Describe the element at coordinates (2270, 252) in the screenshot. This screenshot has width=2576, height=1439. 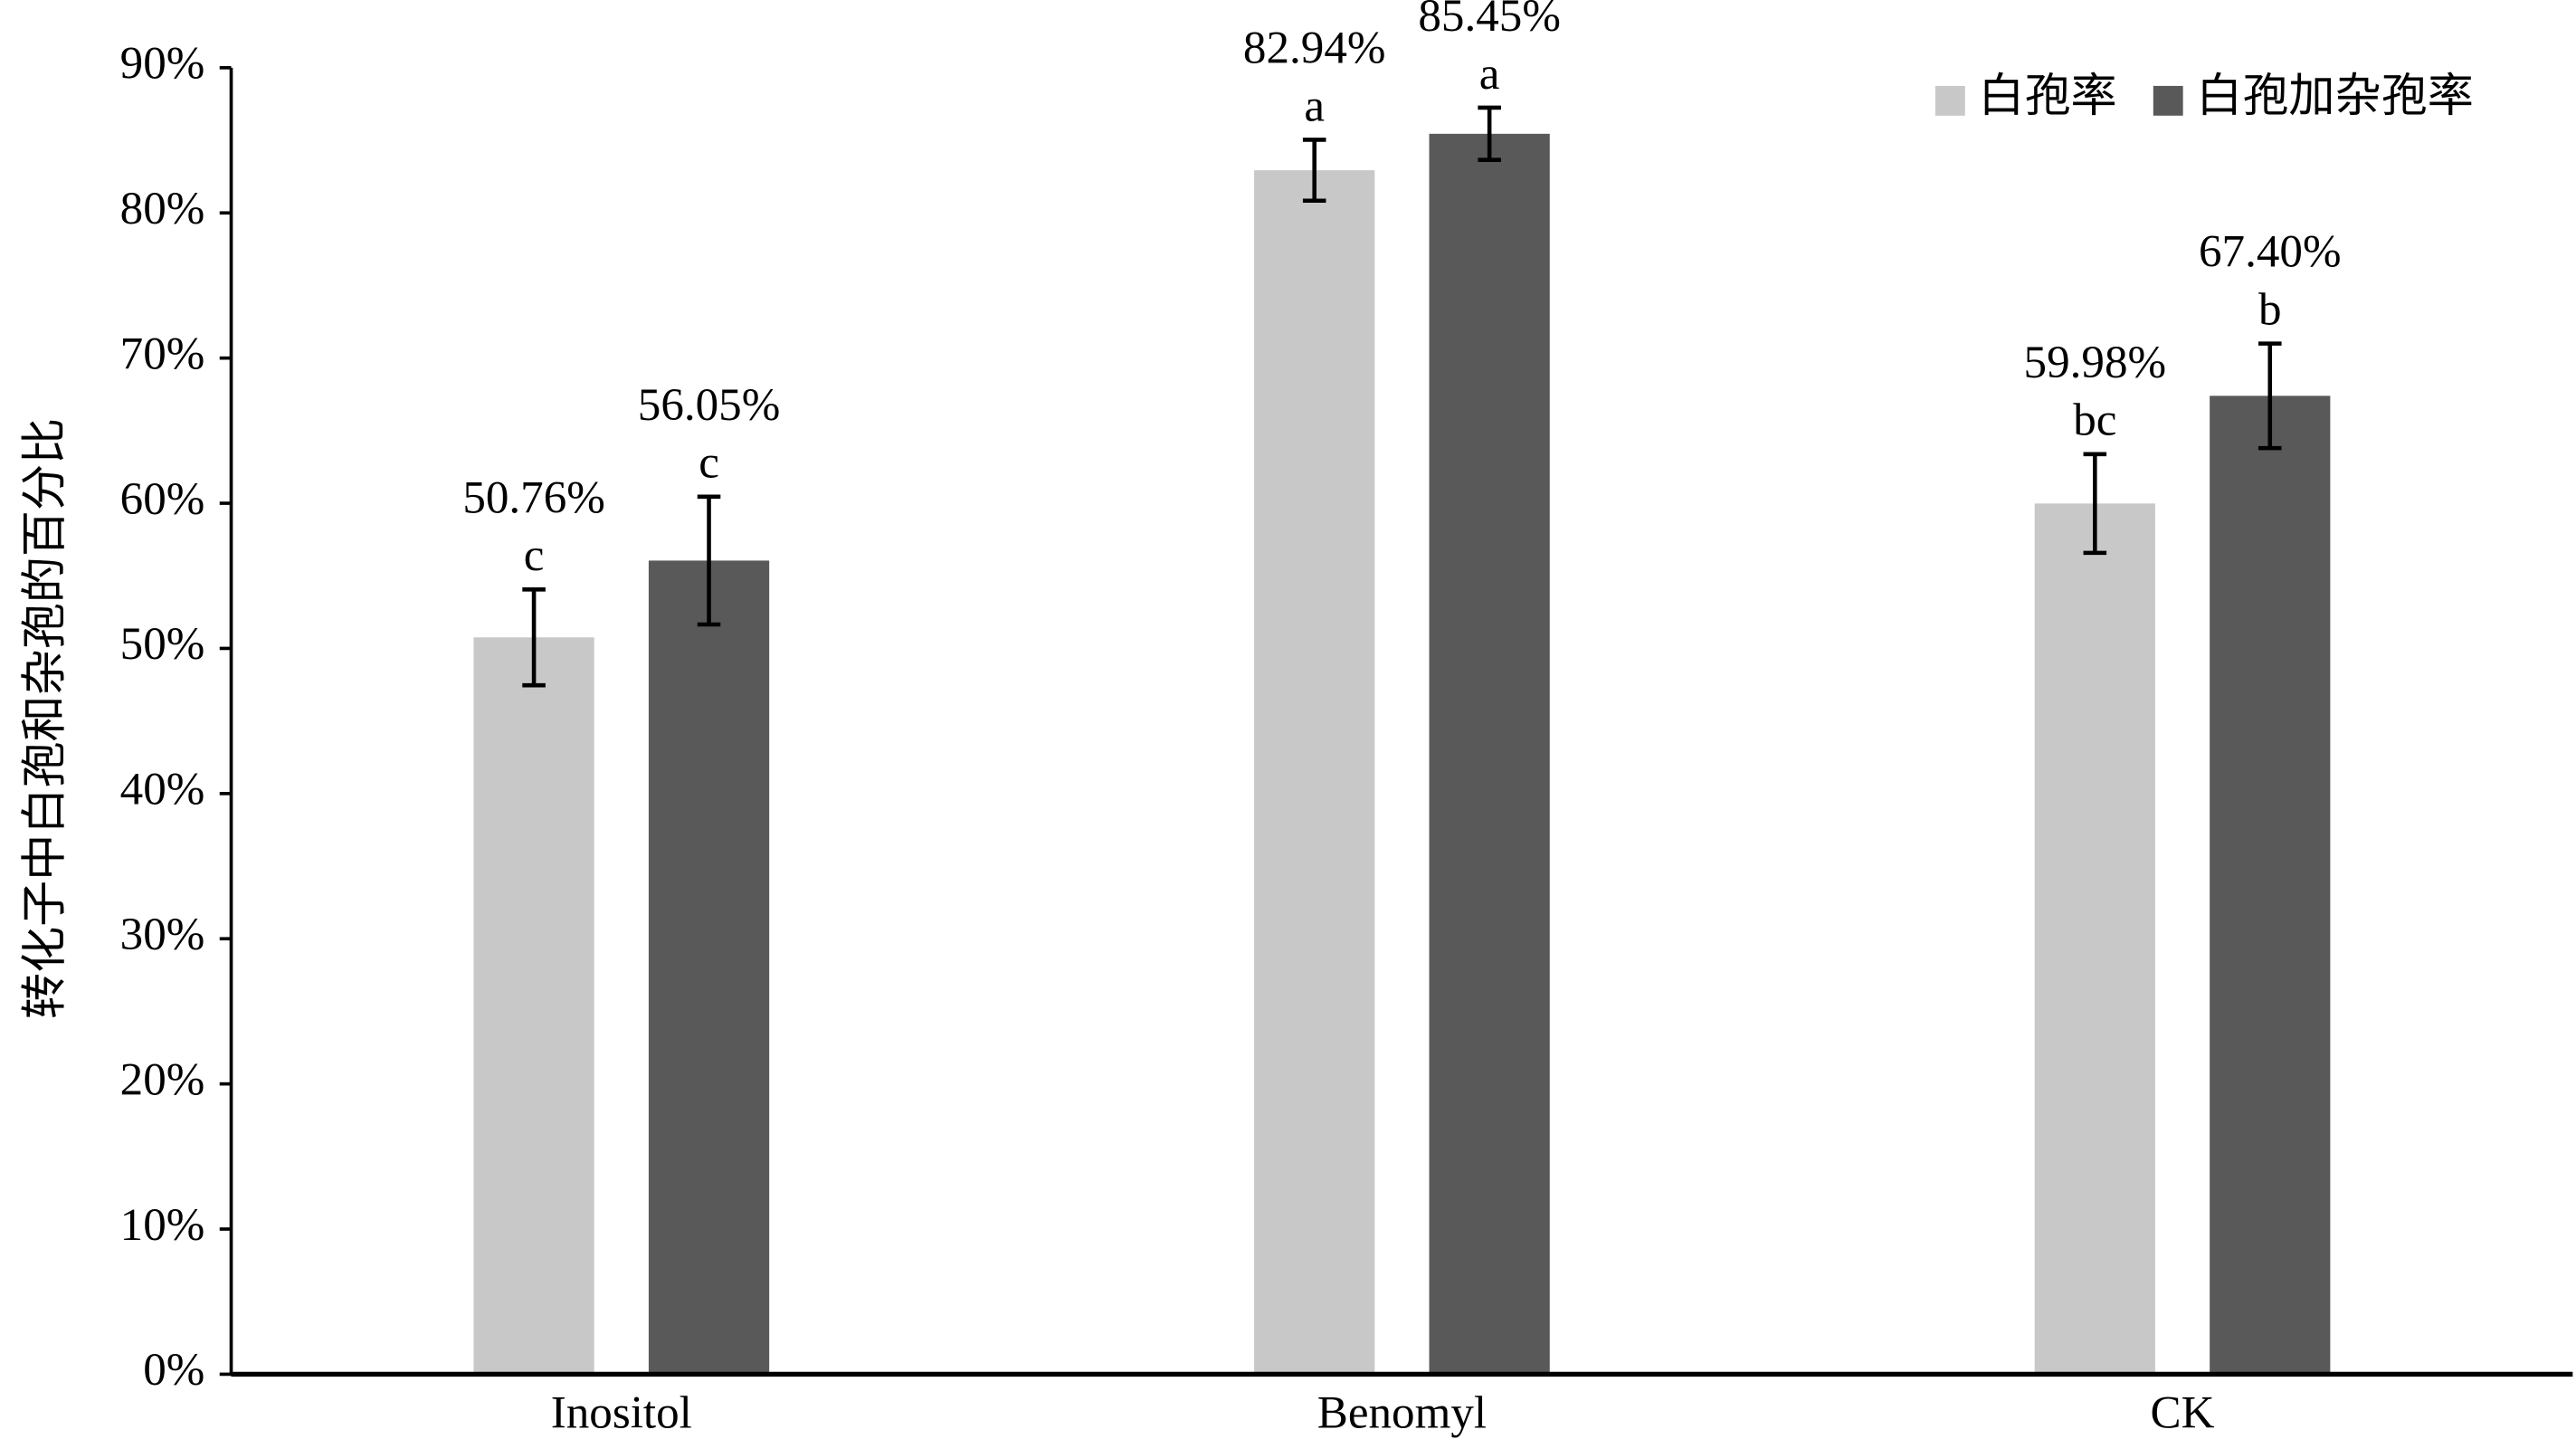
I see `value-label: 67.40%` at that location.